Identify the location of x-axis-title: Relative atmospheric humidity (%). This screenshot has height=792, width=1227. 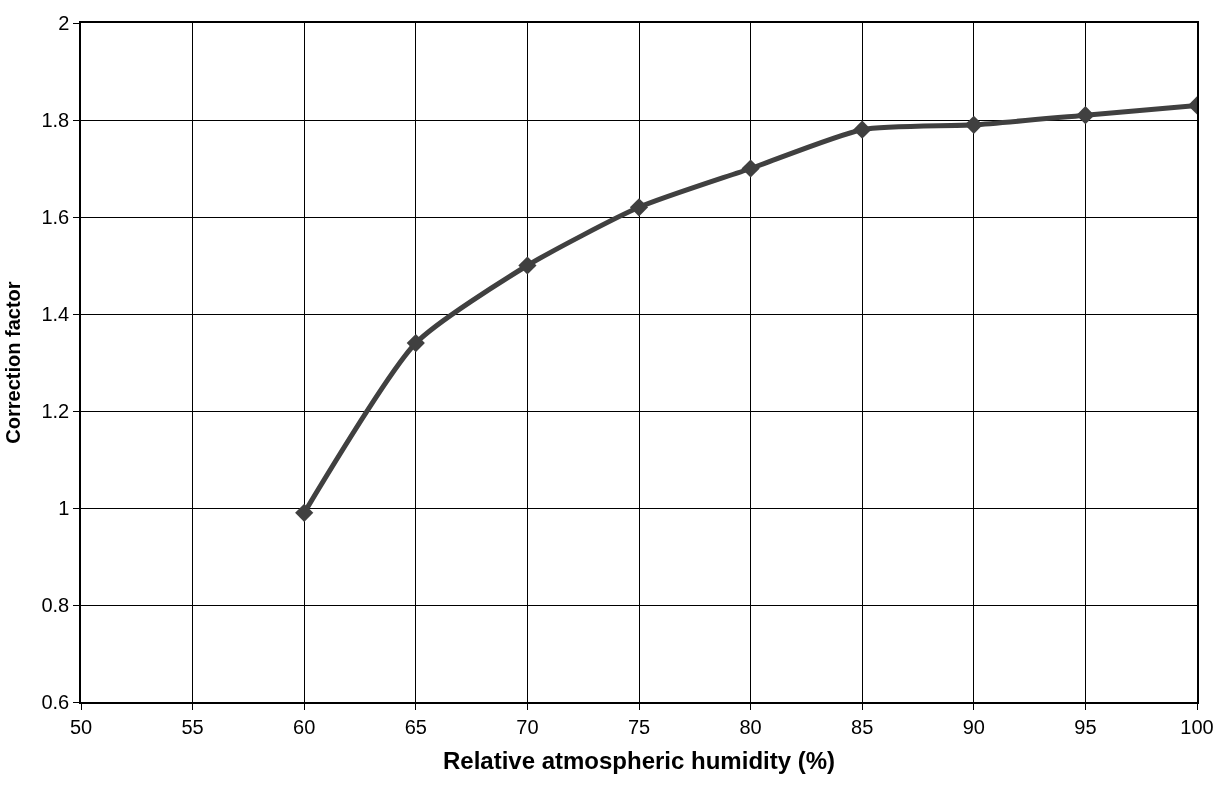
(639, 760).